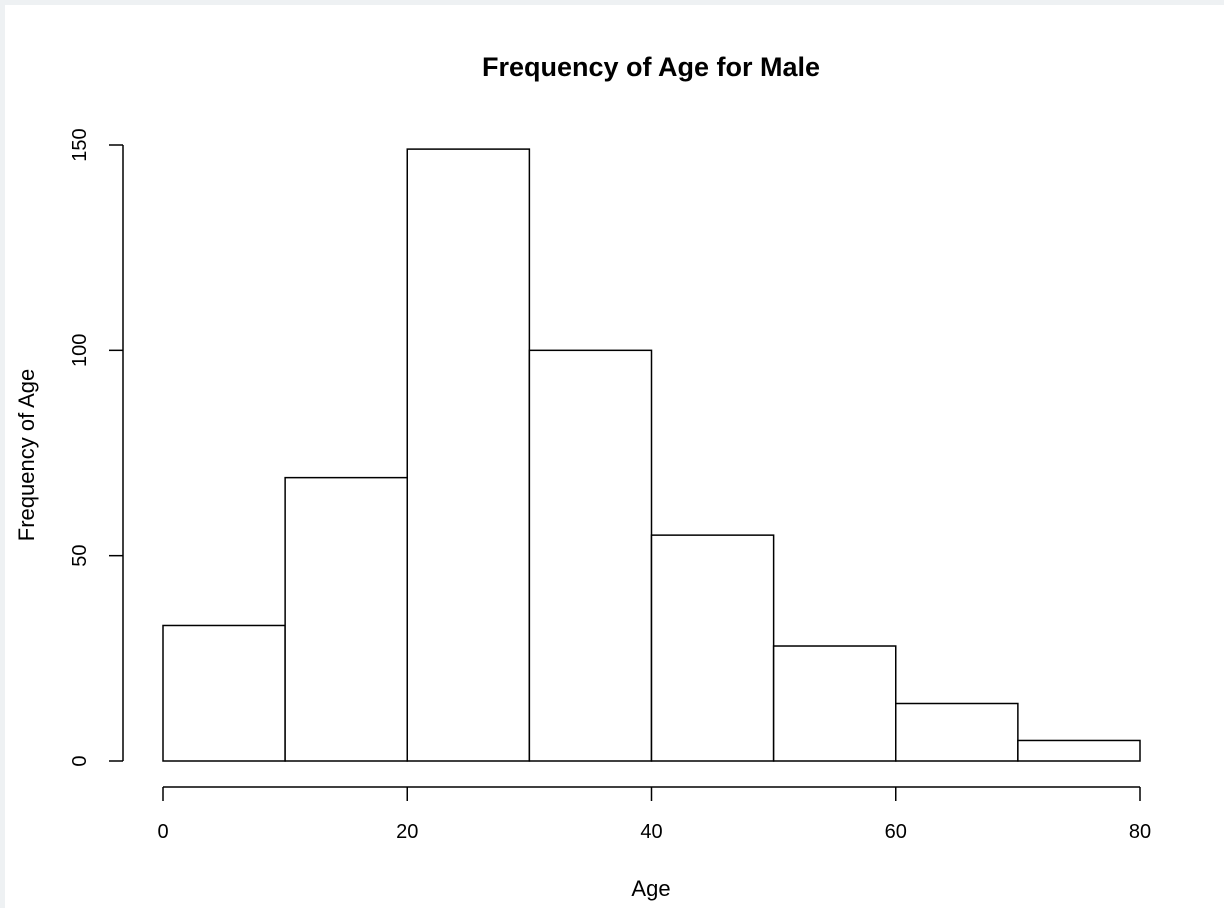  Describe the element at coordinates (80, 760) in the screenshot. I see `y-tick-label-0: 0` at that location.